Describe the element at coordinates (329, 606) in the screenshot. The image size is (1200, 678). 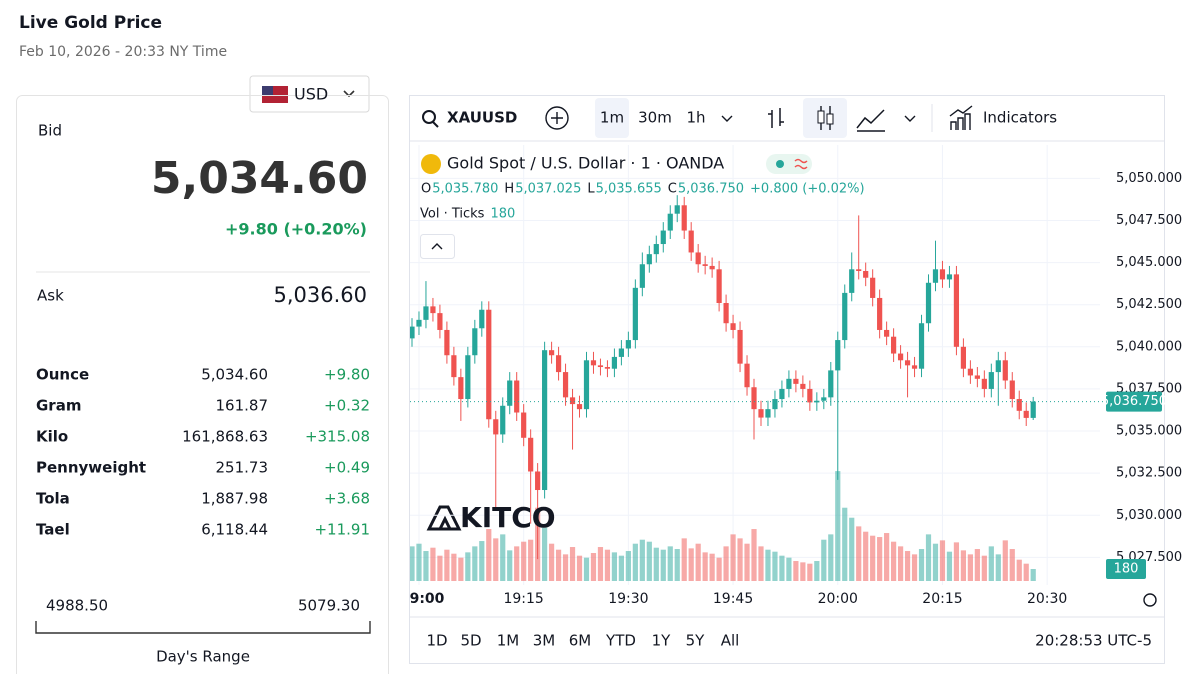
I see `range-high: 5079.30` at that location.